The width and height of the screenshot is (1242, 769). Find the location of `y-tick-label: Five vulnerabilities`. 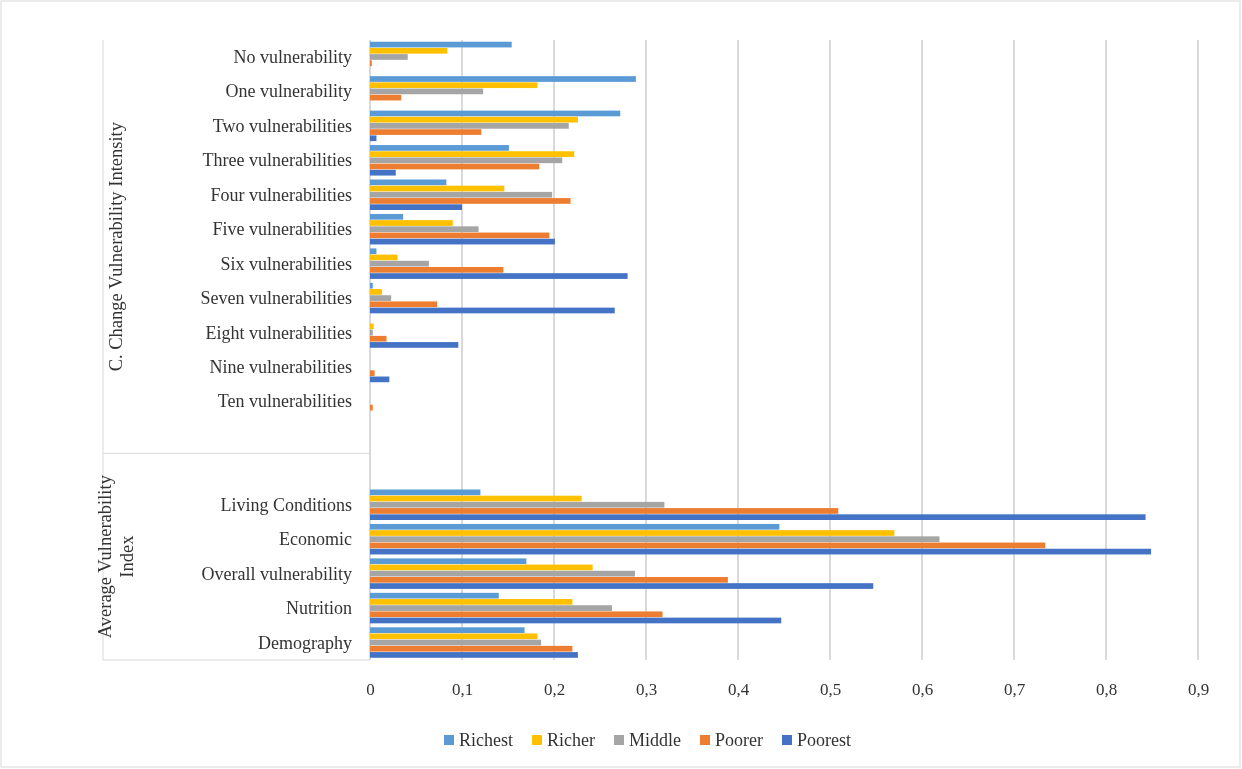

y-tick-label: Five vulnerabilities is located at coordinates (282, 229).